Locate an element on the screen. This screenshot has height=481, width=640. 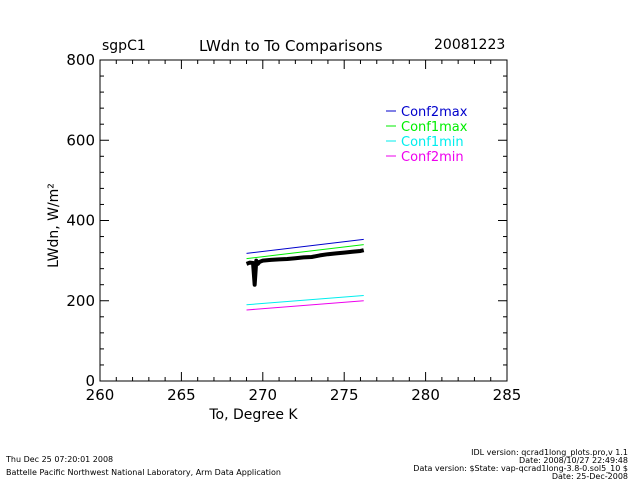
date-label: 20081223 is located at coordinates (470, 45).